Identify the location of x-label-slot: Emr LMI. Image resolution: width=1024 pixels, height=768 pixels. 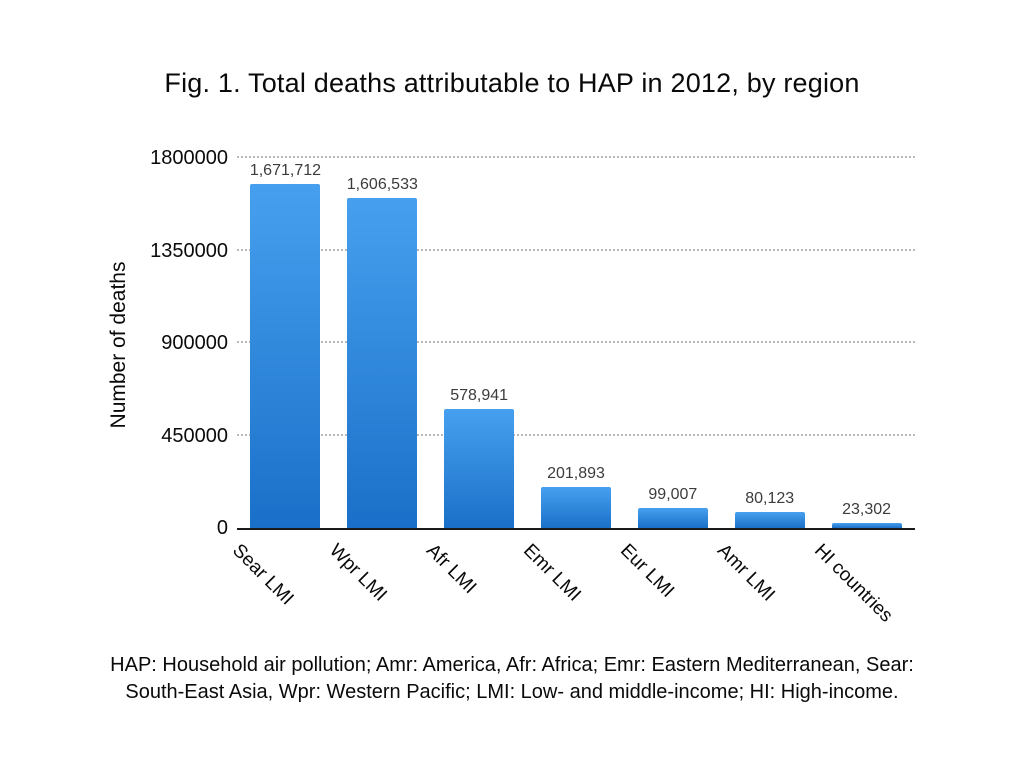
(572, 588).